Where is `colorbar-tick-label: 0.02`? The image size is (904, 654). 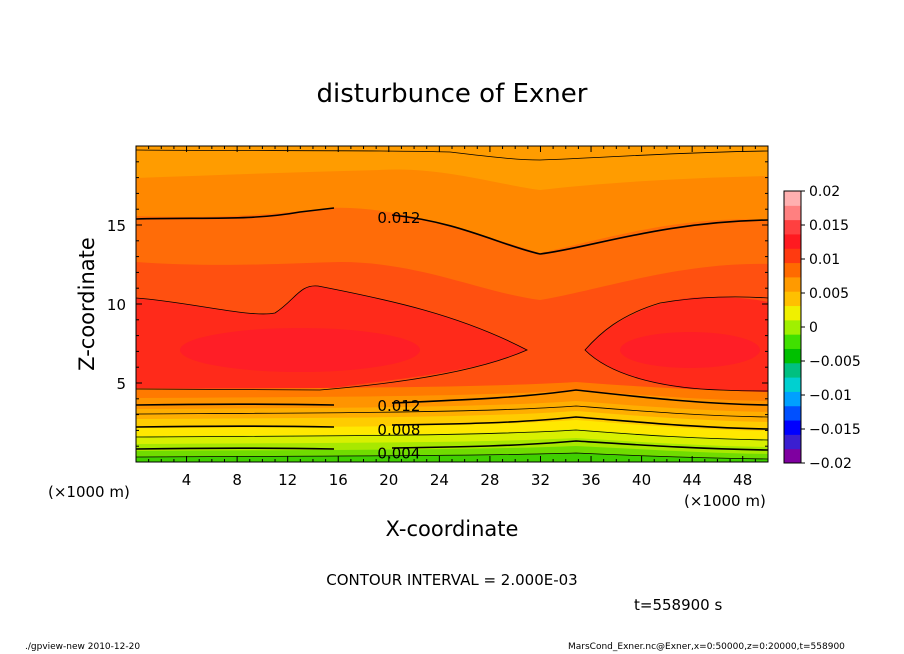 colorbar-tick-label: 0.02 is located at coordinates (824, 192).